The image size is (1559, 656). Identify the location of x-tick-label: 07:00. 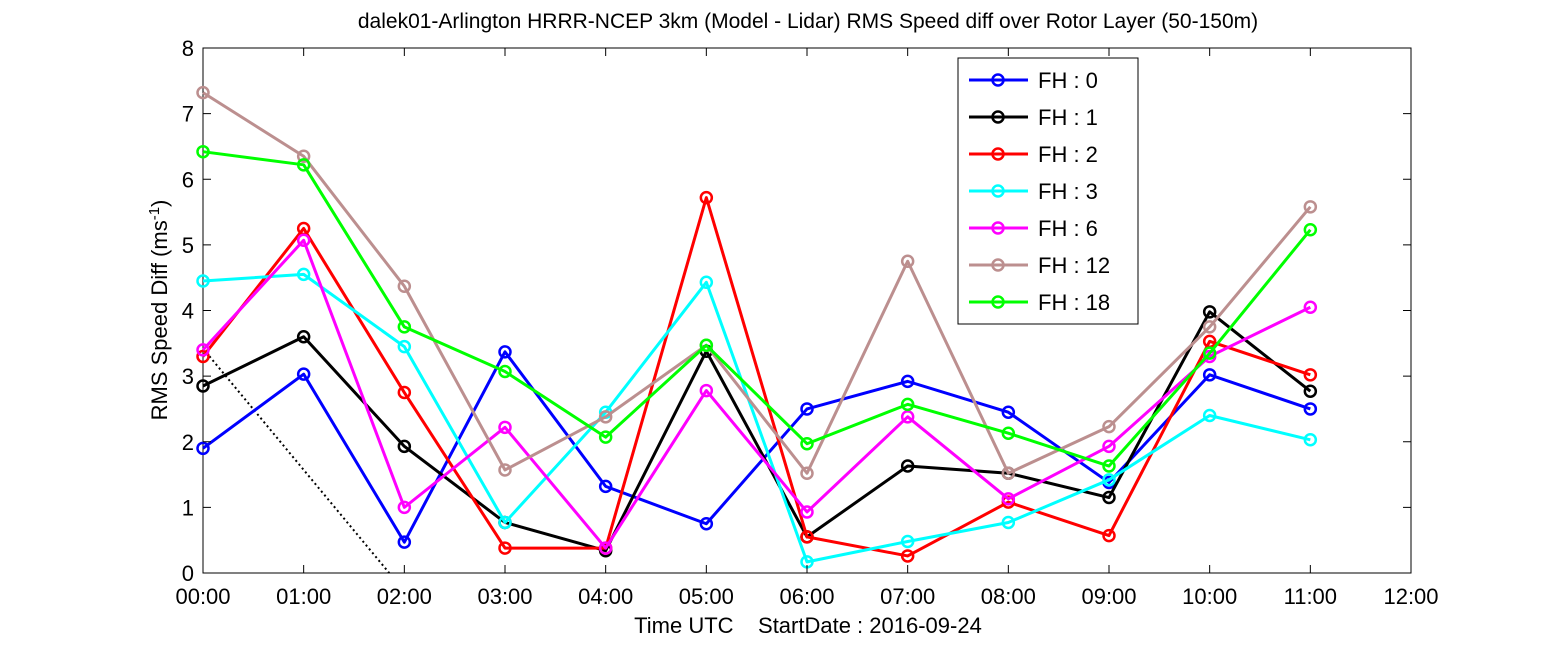
(907, 596).